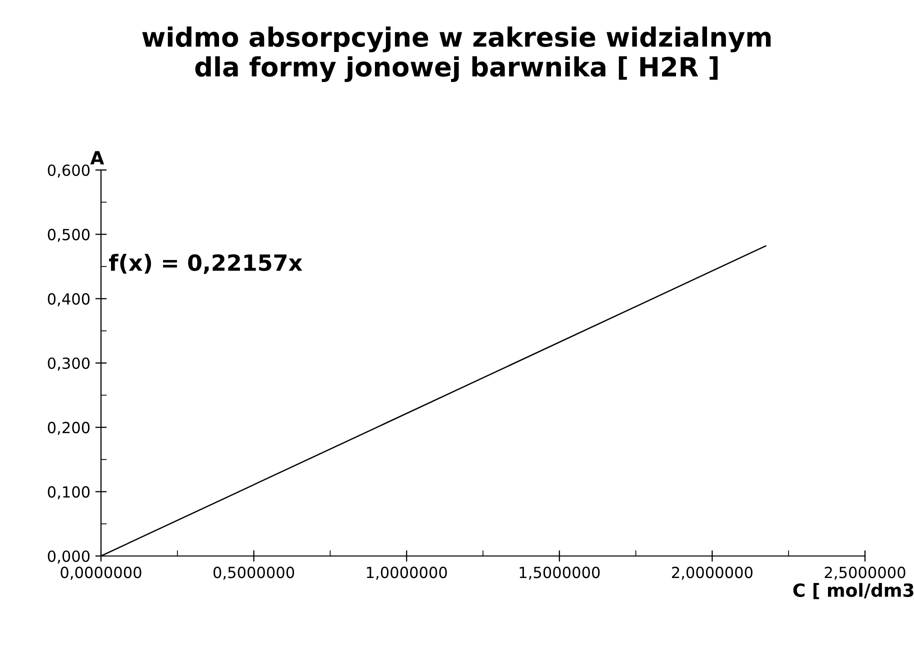 Image resolution: width=914 pixels, height=663 pixels. What do you see at coordinates (254, 573) in the screenshot?
I see `x-tick-label: 0,5000000` at bounding box center [254, 573].